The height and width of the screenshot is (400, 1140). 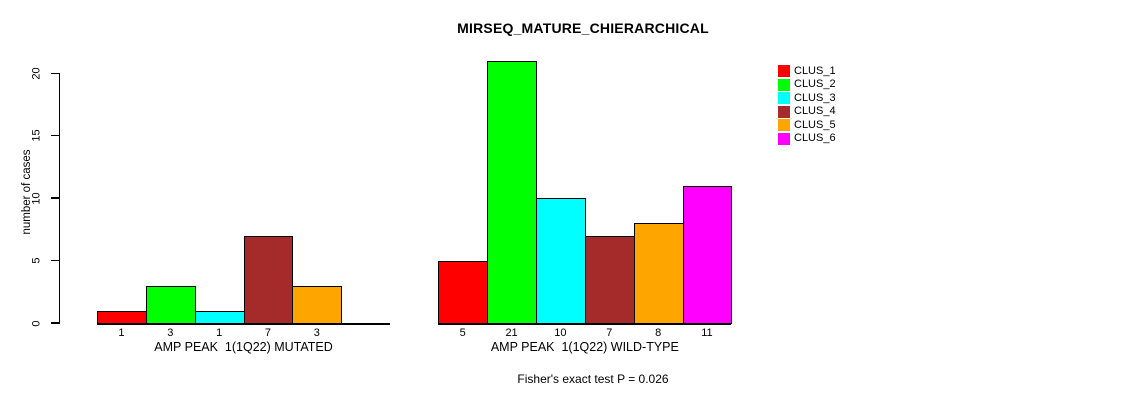 I want to click on legend-label: CLUS_2, so click(x=815, y=84).